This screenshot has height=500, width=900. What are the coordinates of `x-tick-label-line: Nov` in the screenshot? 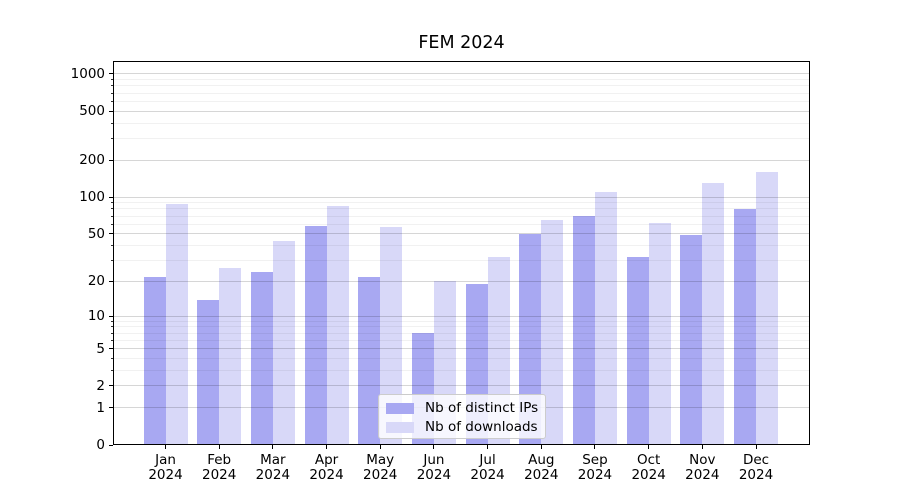 It's located at (702, 460).